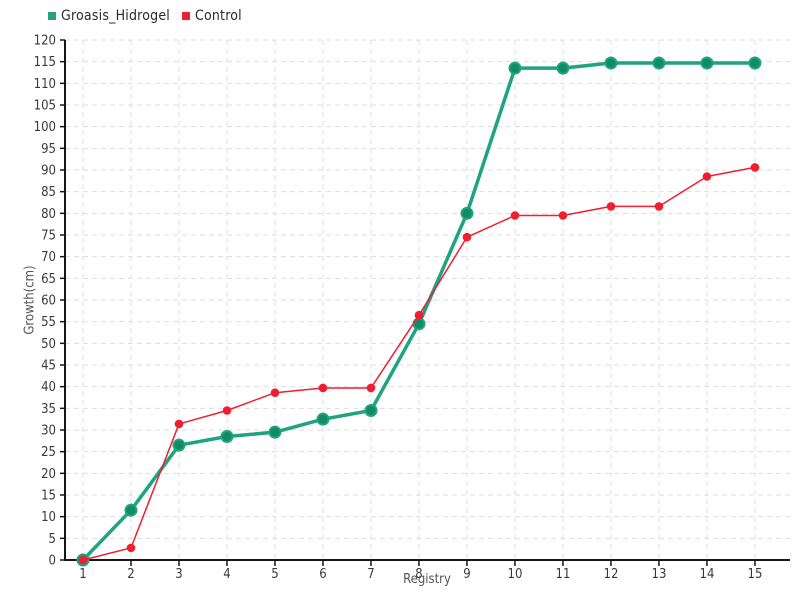  I want to click on svg-text: 0, so click(52, 561).